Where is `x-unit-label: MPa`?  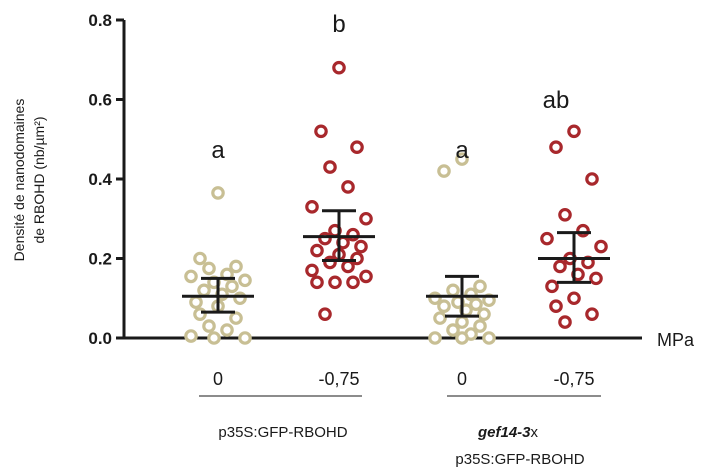
x-unit-label: MPa is located at coordinates (676, 340).